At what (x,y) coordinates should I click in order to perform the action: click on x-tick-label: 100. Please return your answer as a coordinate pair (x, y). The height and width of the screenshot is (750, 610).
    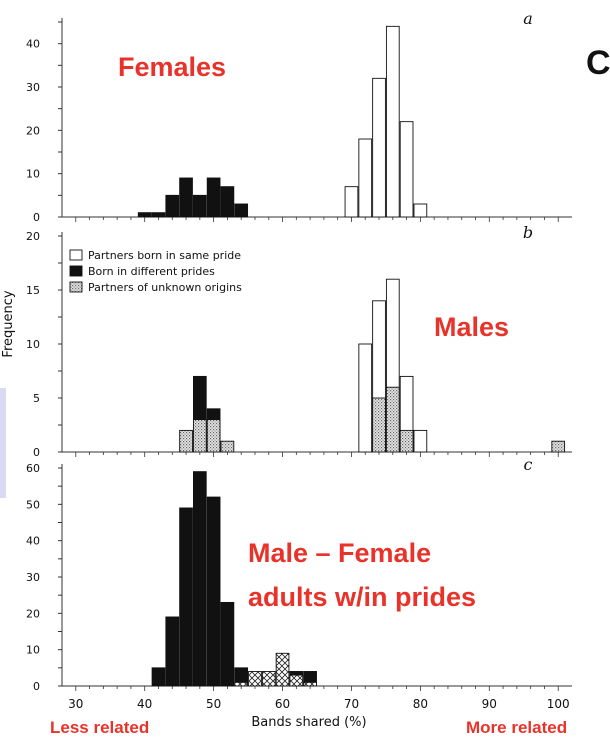
    Looking at the image, I should click on (558, 704).